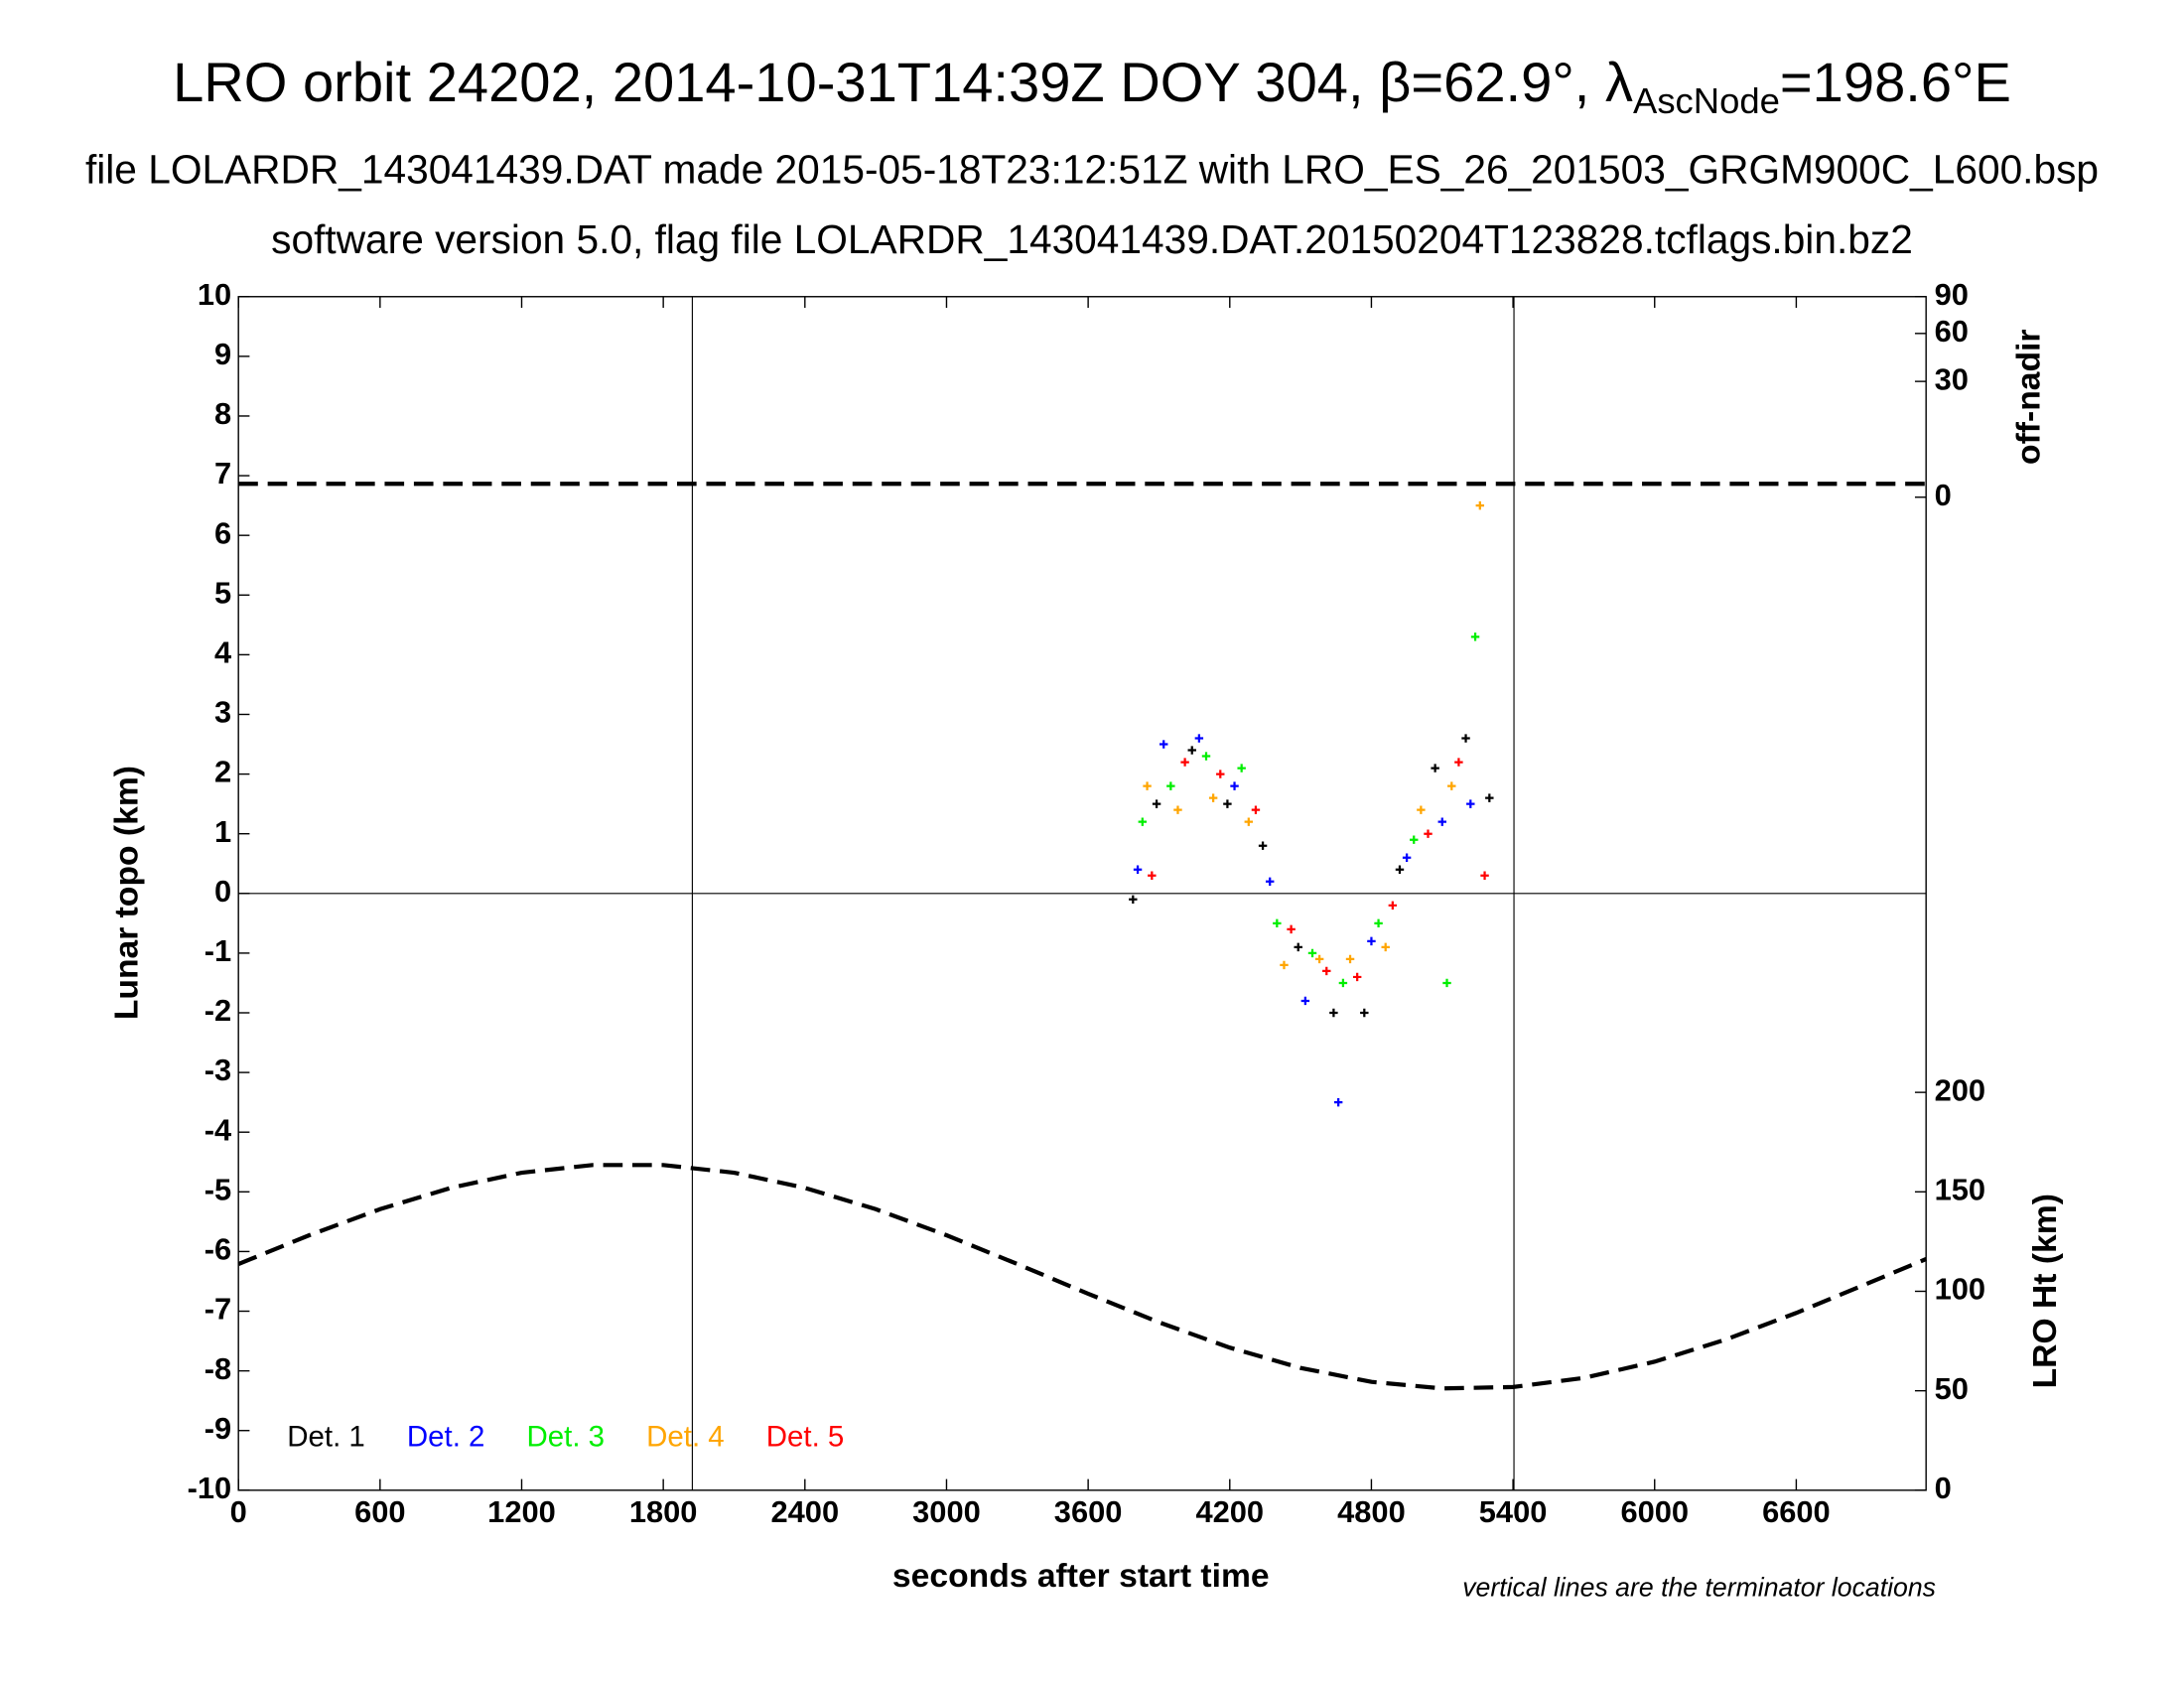 This screenshot has width=2184, height=1688. I want to click on y-tick-label: 7, so click(222, 473).